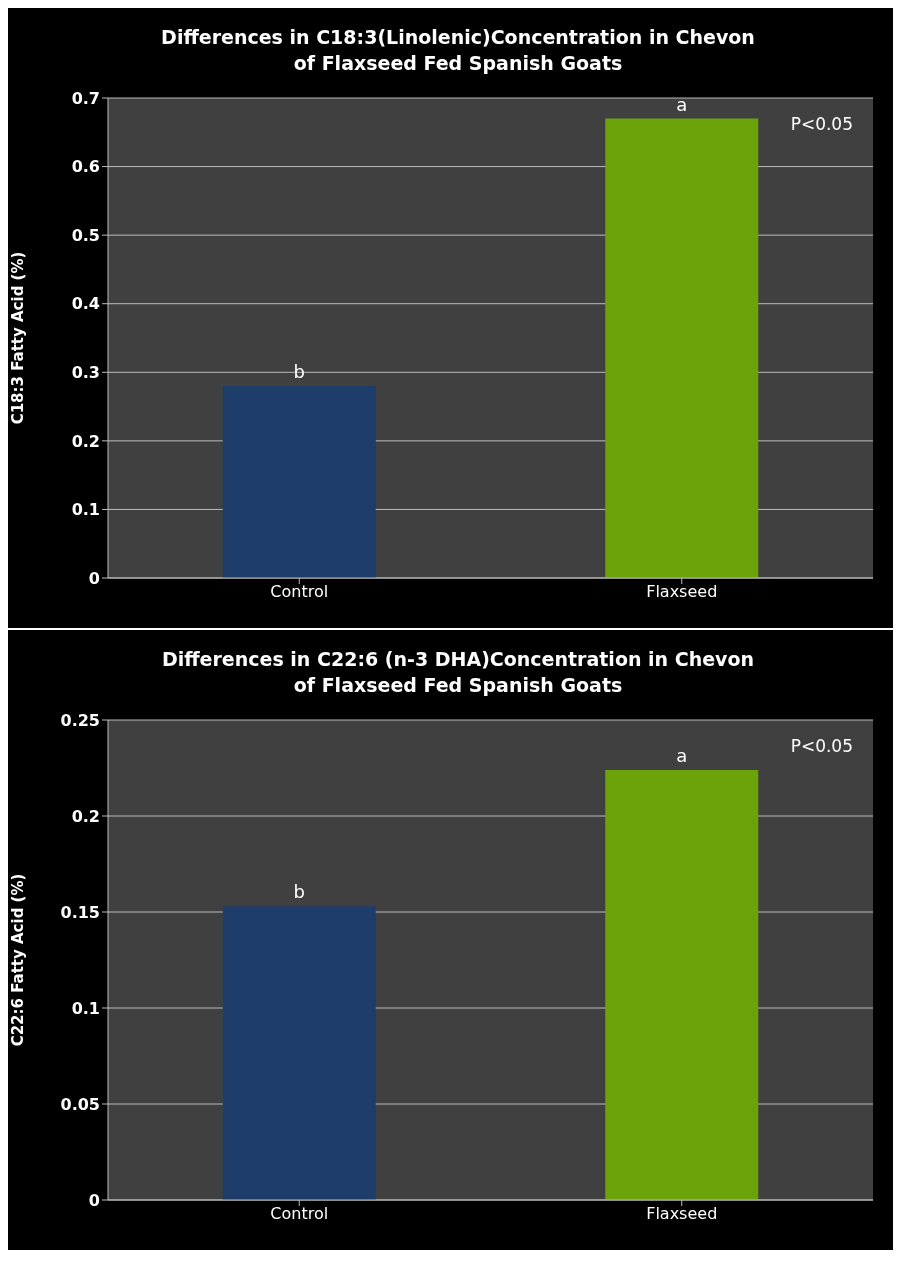 This screenshot has height=1271, width=901. Describe the element at coordinates (80, 912) in the screenshot. I see `y-tick-label: 0.15` at that location.